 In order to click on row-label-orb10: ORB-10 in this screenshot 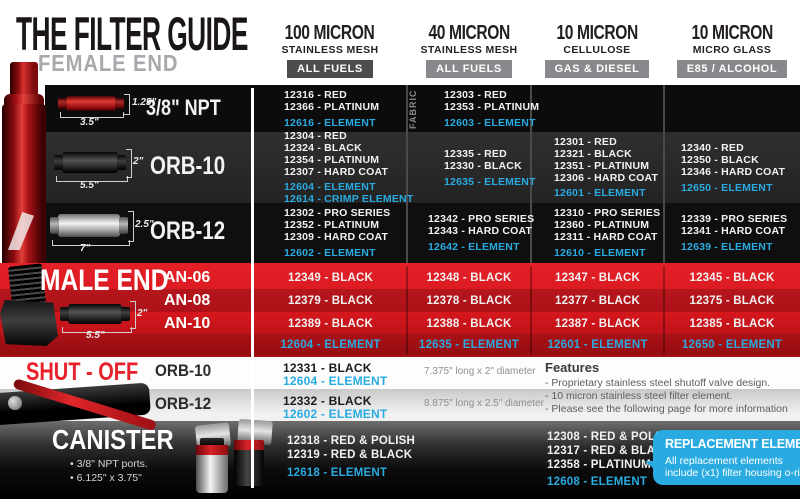, I will do `click(188, 166)`.